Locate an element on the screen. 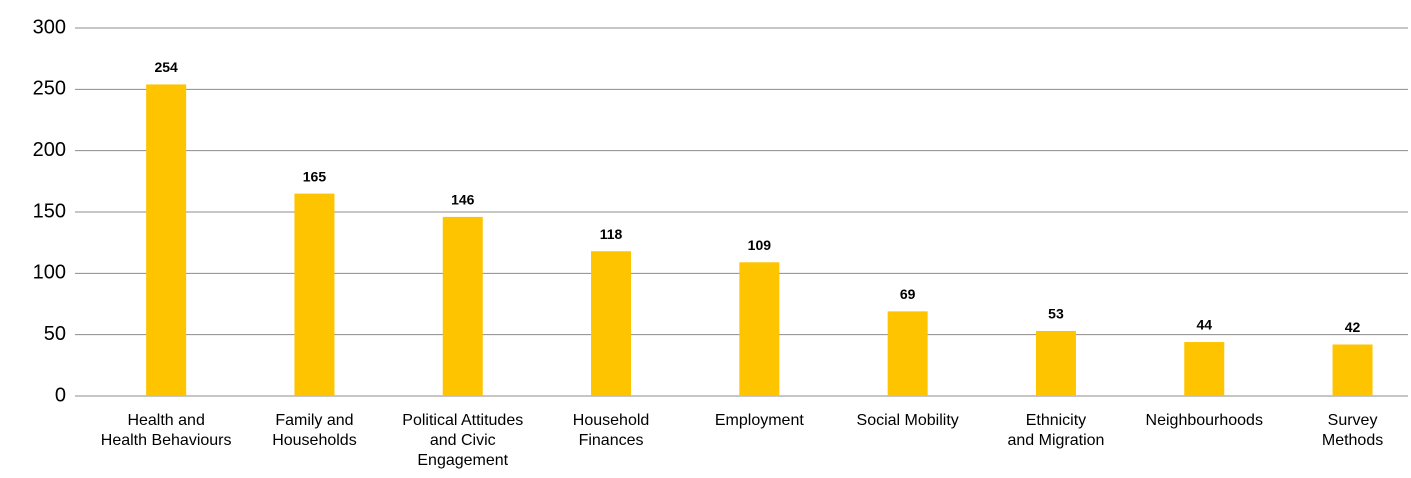 This screenshot has width=1411, height=478. y-tick-label: 250 is located at coordinates (49, 89).